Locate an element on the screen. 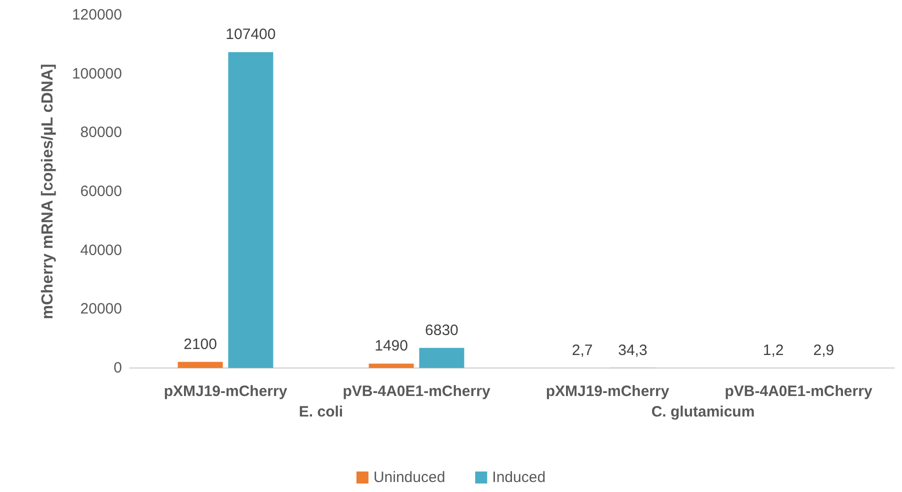  y-tick-label: 100000 is located at coordinates (97, 73).